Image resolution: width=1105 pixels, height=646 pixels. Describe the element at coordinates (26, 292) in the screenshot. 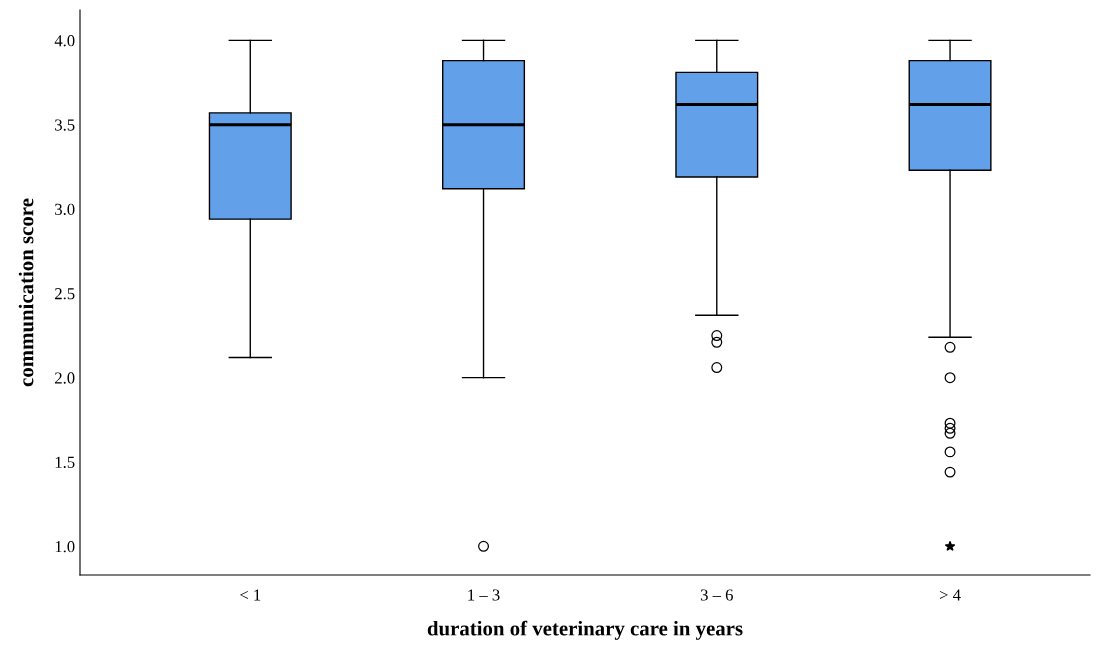

I see `y-axis-title: communication score` at that location.